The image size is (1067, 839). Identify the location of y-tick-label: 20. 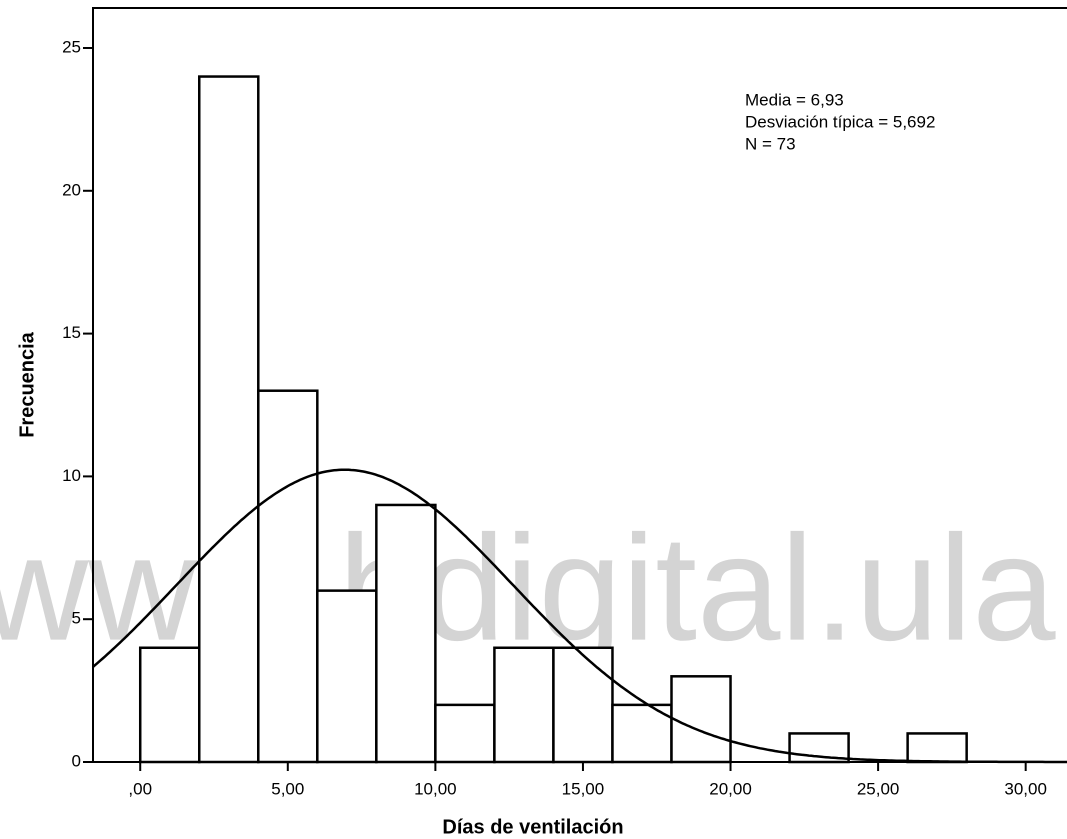
(71, 189).